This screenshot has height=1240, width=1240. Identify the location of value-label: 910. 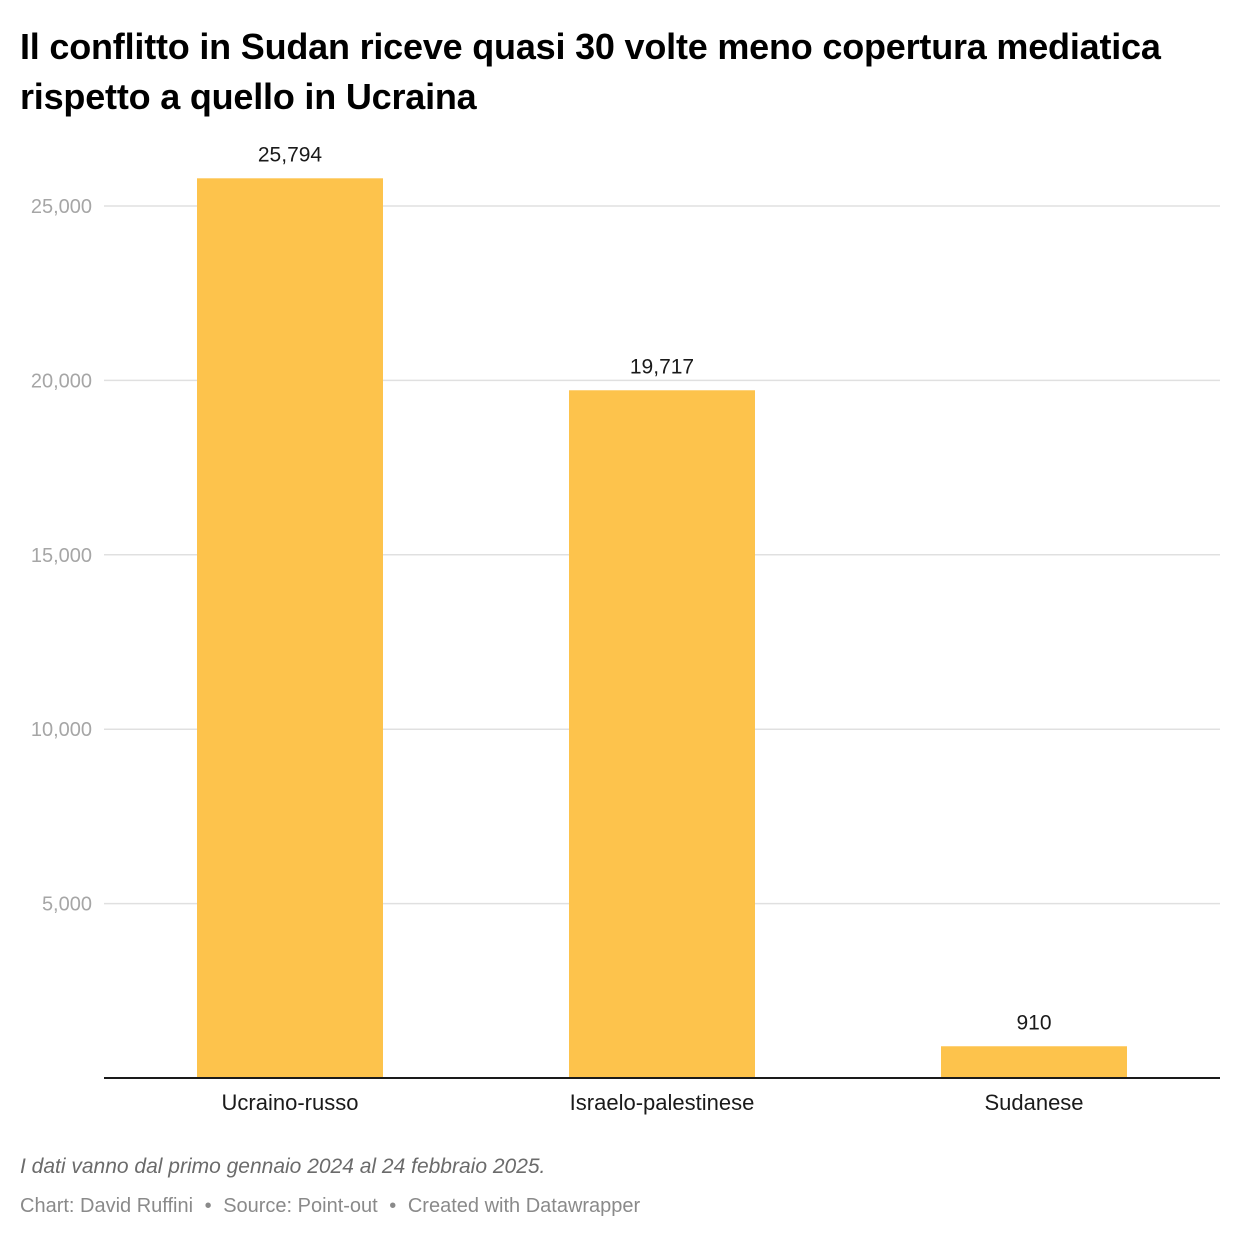
(1033, 1022).